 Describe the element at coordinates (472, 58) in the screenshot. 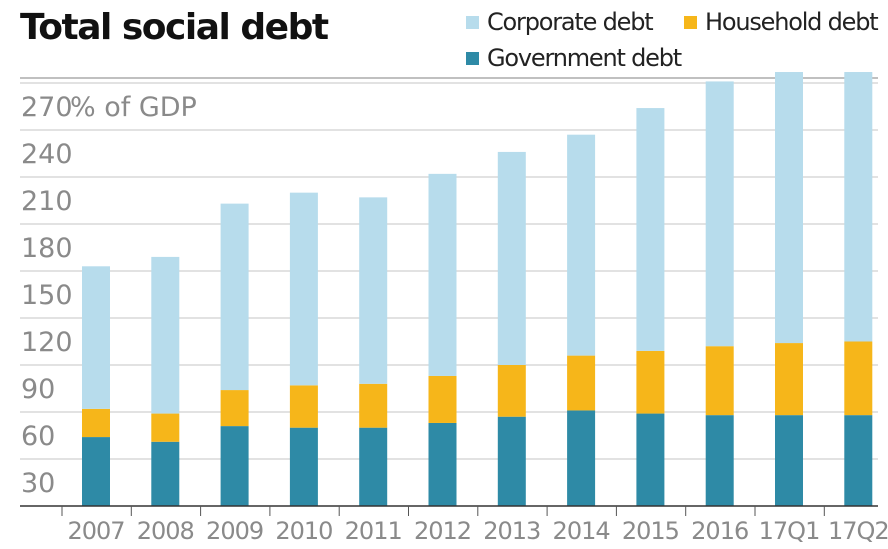

I see `legend-swatch-government-debt` at that location.